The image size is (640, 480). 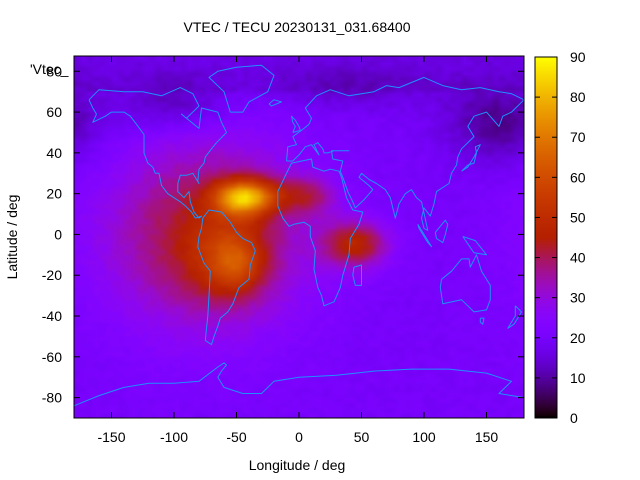 What do you see at coordinates (54, 112) in the screenshot?
I see `y-tick-label: 60` at bounding box center [54, 112].